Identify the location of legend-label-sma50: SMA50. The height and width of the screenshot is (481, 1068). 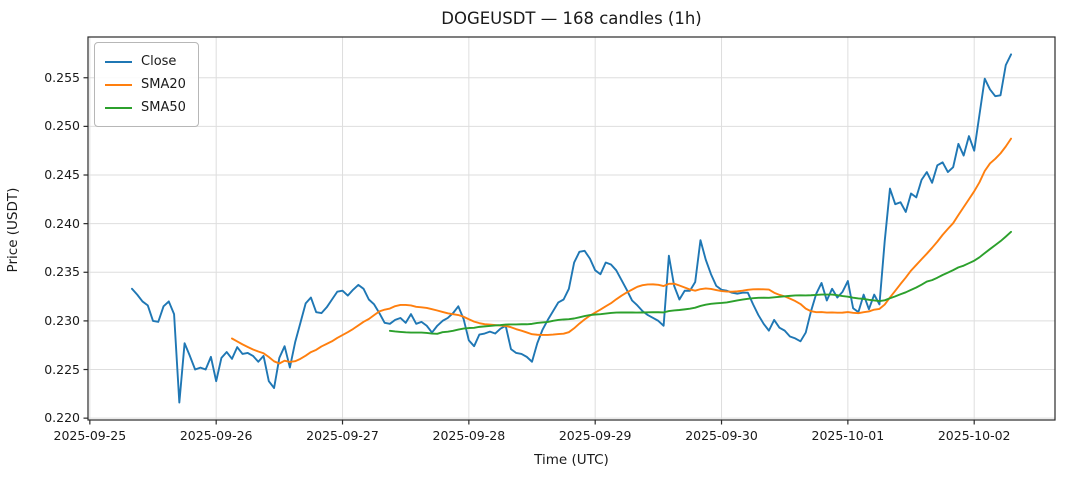
(163, 107).